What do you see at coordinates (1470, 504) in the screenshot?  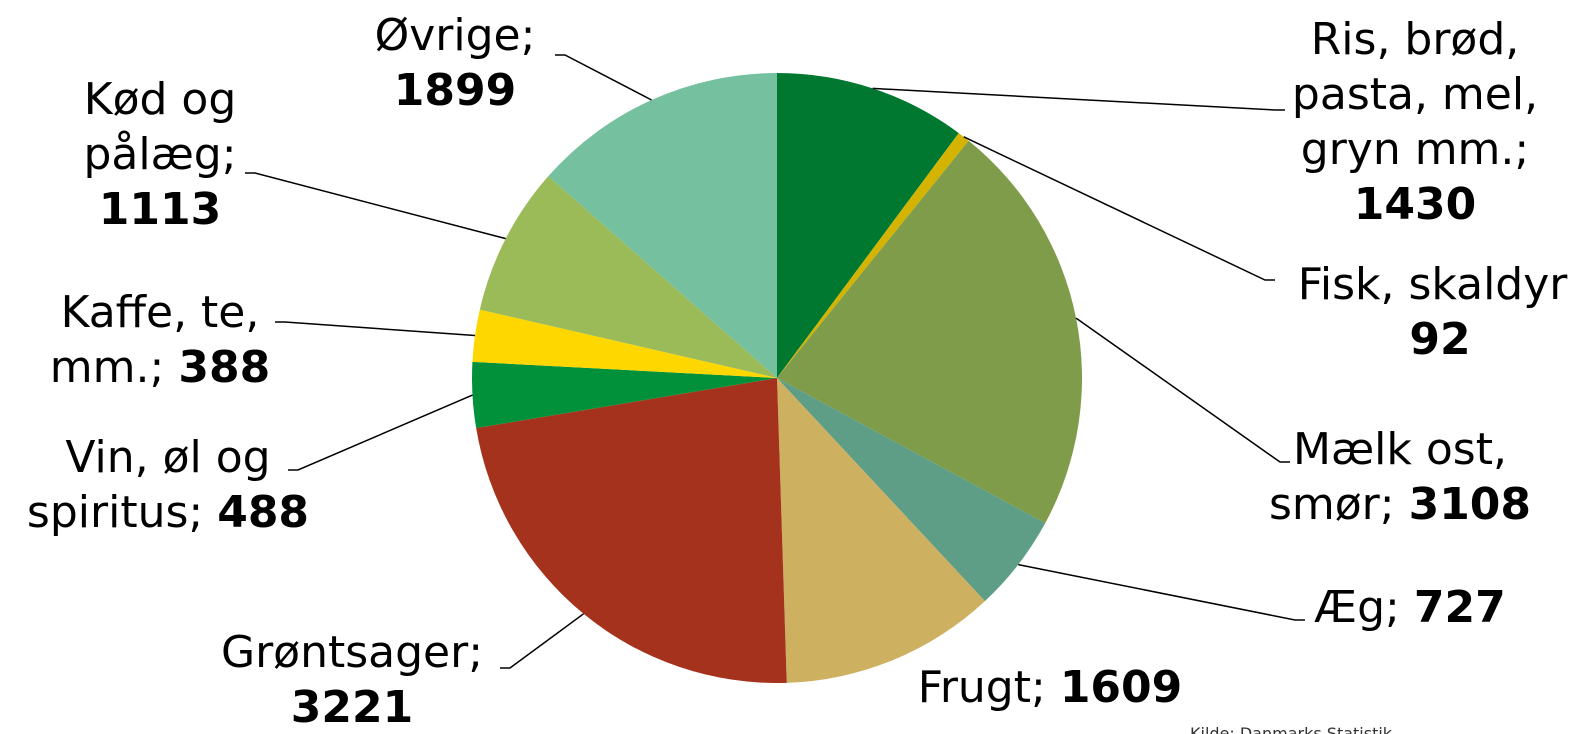 I see `label-value: 3108` at bounding box center [1470, 504].